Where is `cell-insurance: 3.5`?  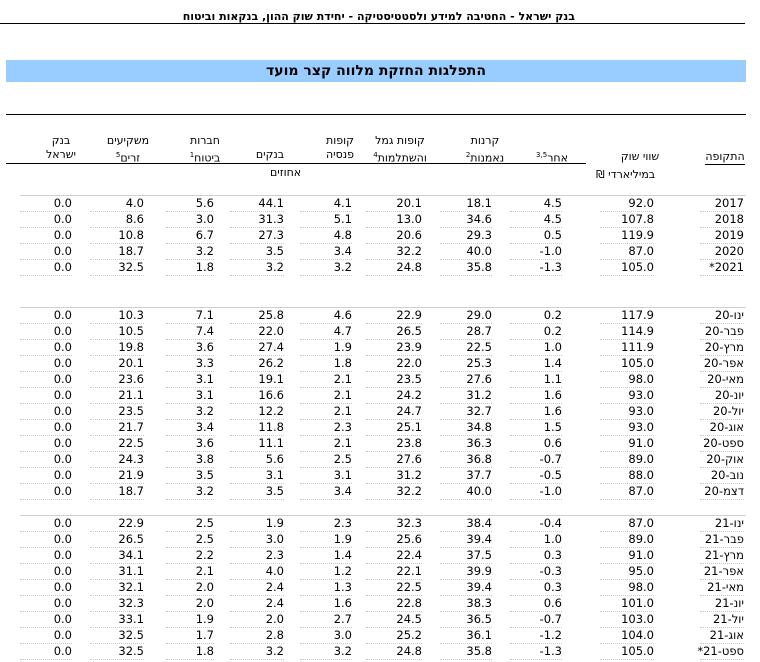
cell-insurance: 3.5 is located at coordinates (190, 476).